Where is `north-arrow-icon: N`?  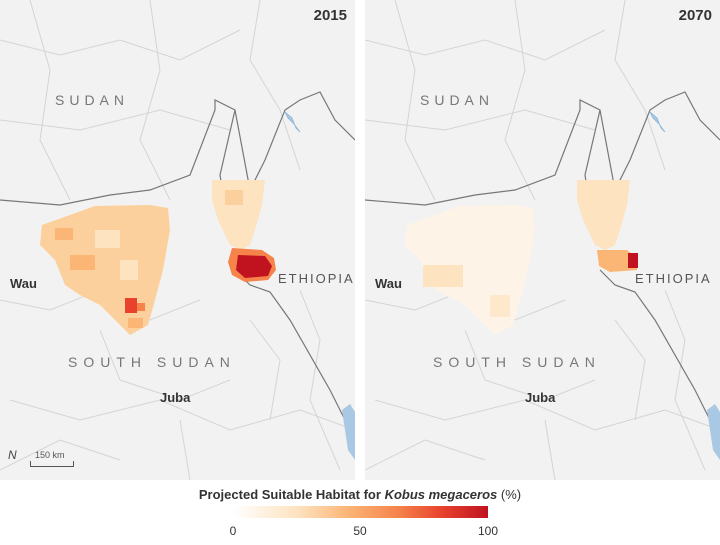
north-arrow-icon: N is located at coordinates (12, 455).